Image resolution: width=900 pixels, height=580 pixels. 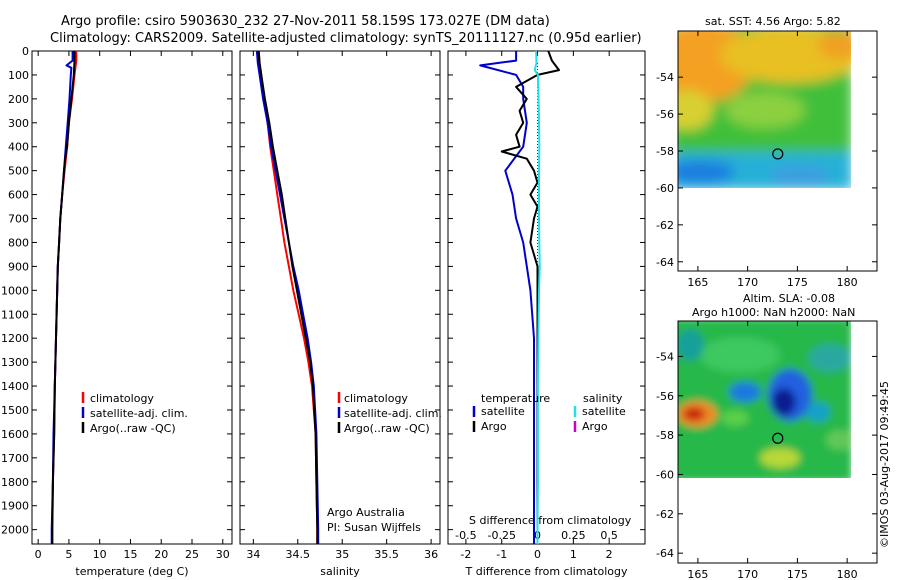 I want to click on map-ytick-label: -54, so click(x=665, y=356).